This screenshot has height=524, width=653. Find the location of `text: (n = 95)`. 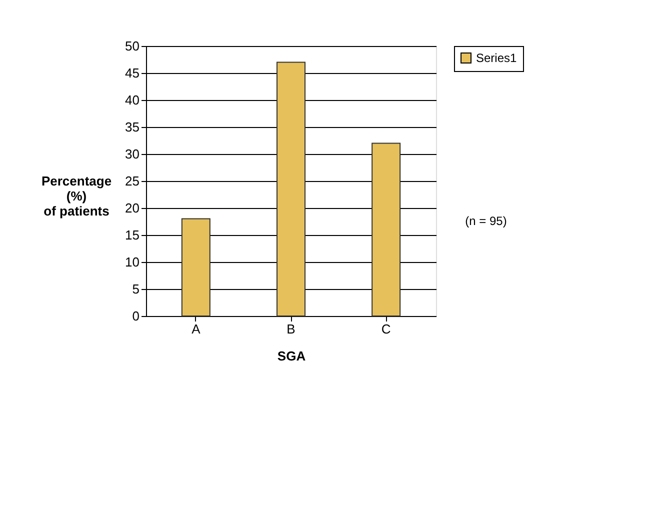

text: (n = 95) is located at coordinates (486, 221).